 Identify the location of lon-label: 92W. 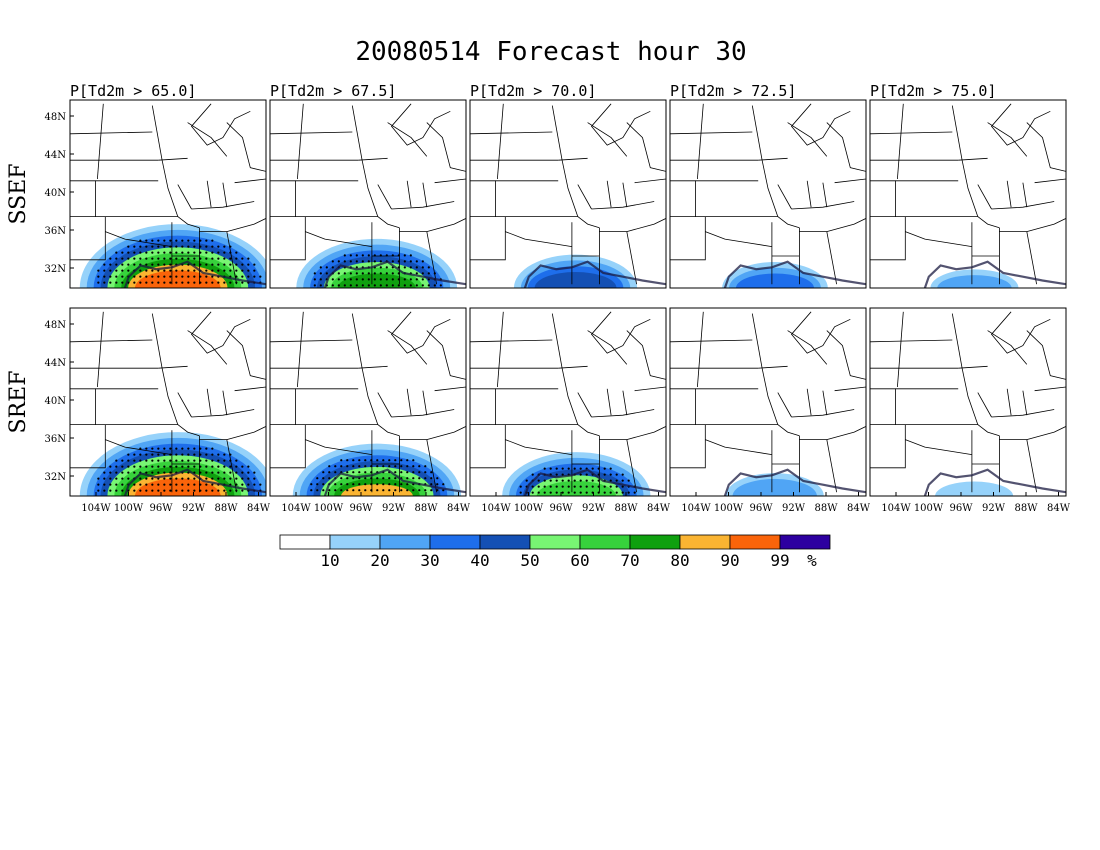
(794, 508).